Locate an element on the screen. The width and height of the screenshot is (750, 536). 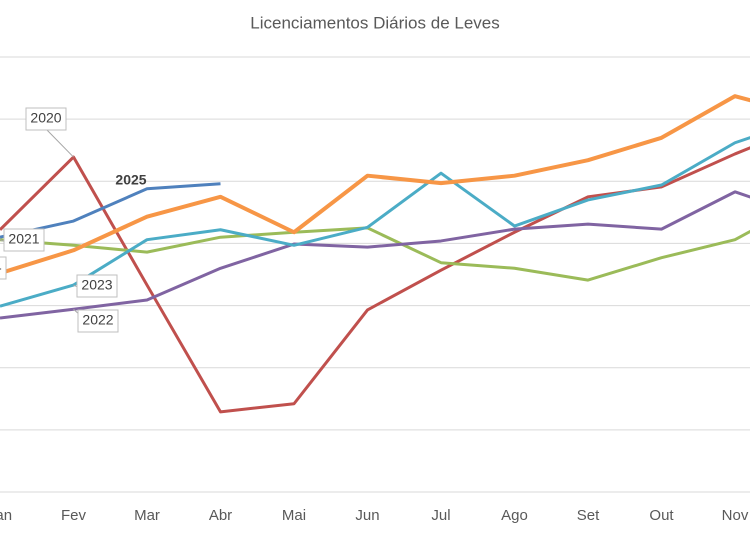
x-tick-label: Set is located at coordinates (588, 515).